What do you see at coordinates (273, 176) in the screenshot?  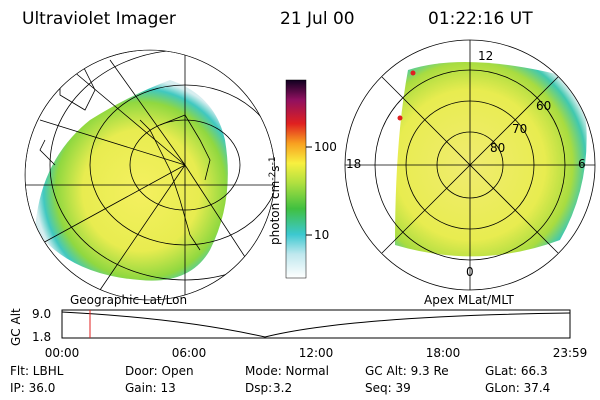 I see `unit-exp: -2` at bounding box center [273, 176].